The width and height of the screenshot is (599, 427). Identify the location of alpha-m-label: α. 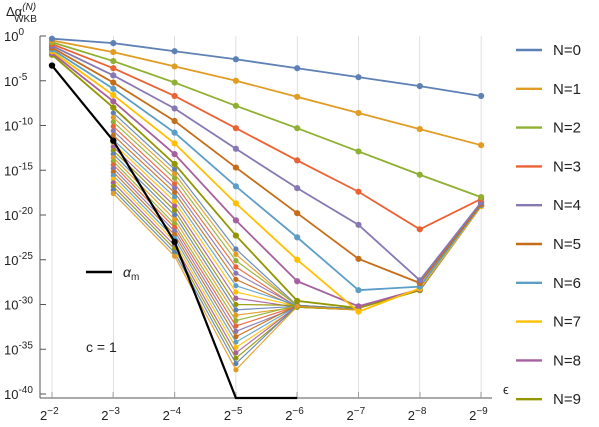
(127, 272).